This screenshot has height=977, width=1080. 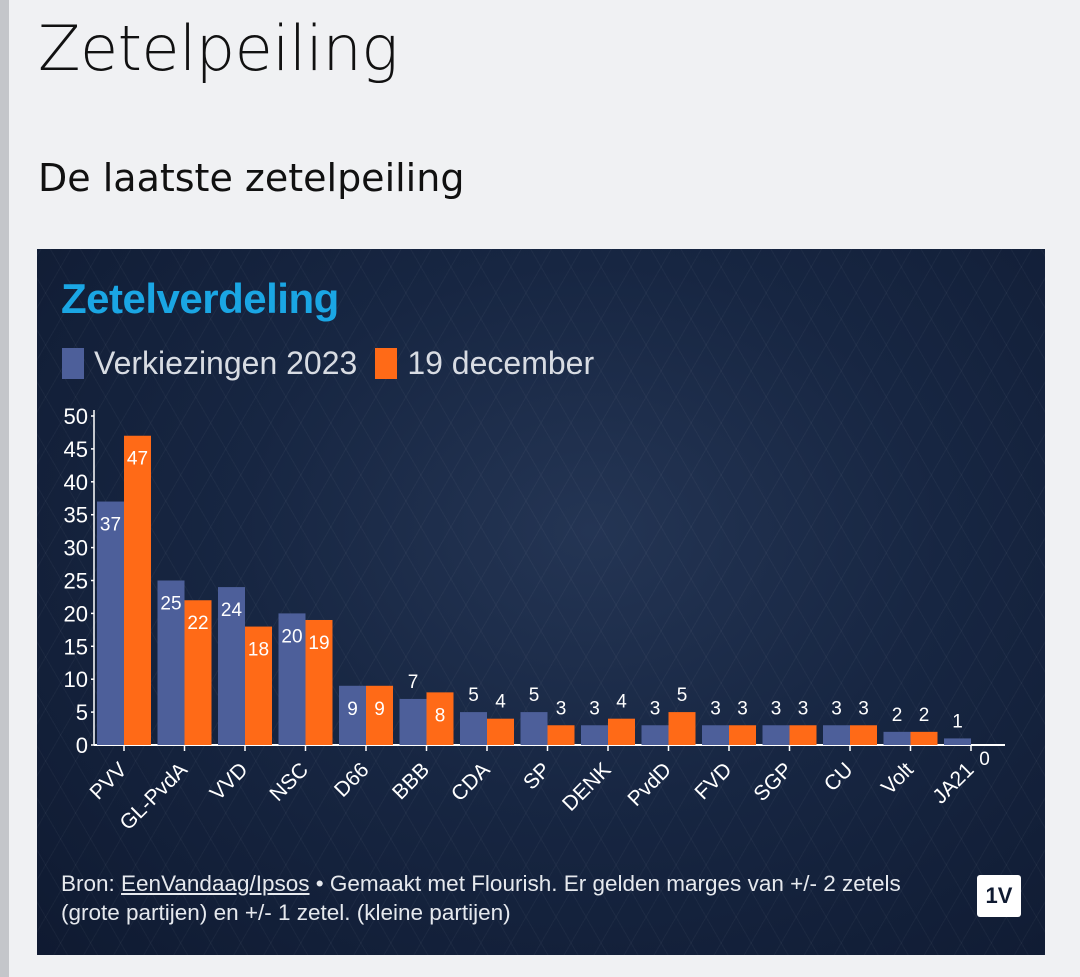 What do you see at coordinates (714, 781) in the screenshot?
I see `x-tick-label: FVD` at bounding box center [714, 781].